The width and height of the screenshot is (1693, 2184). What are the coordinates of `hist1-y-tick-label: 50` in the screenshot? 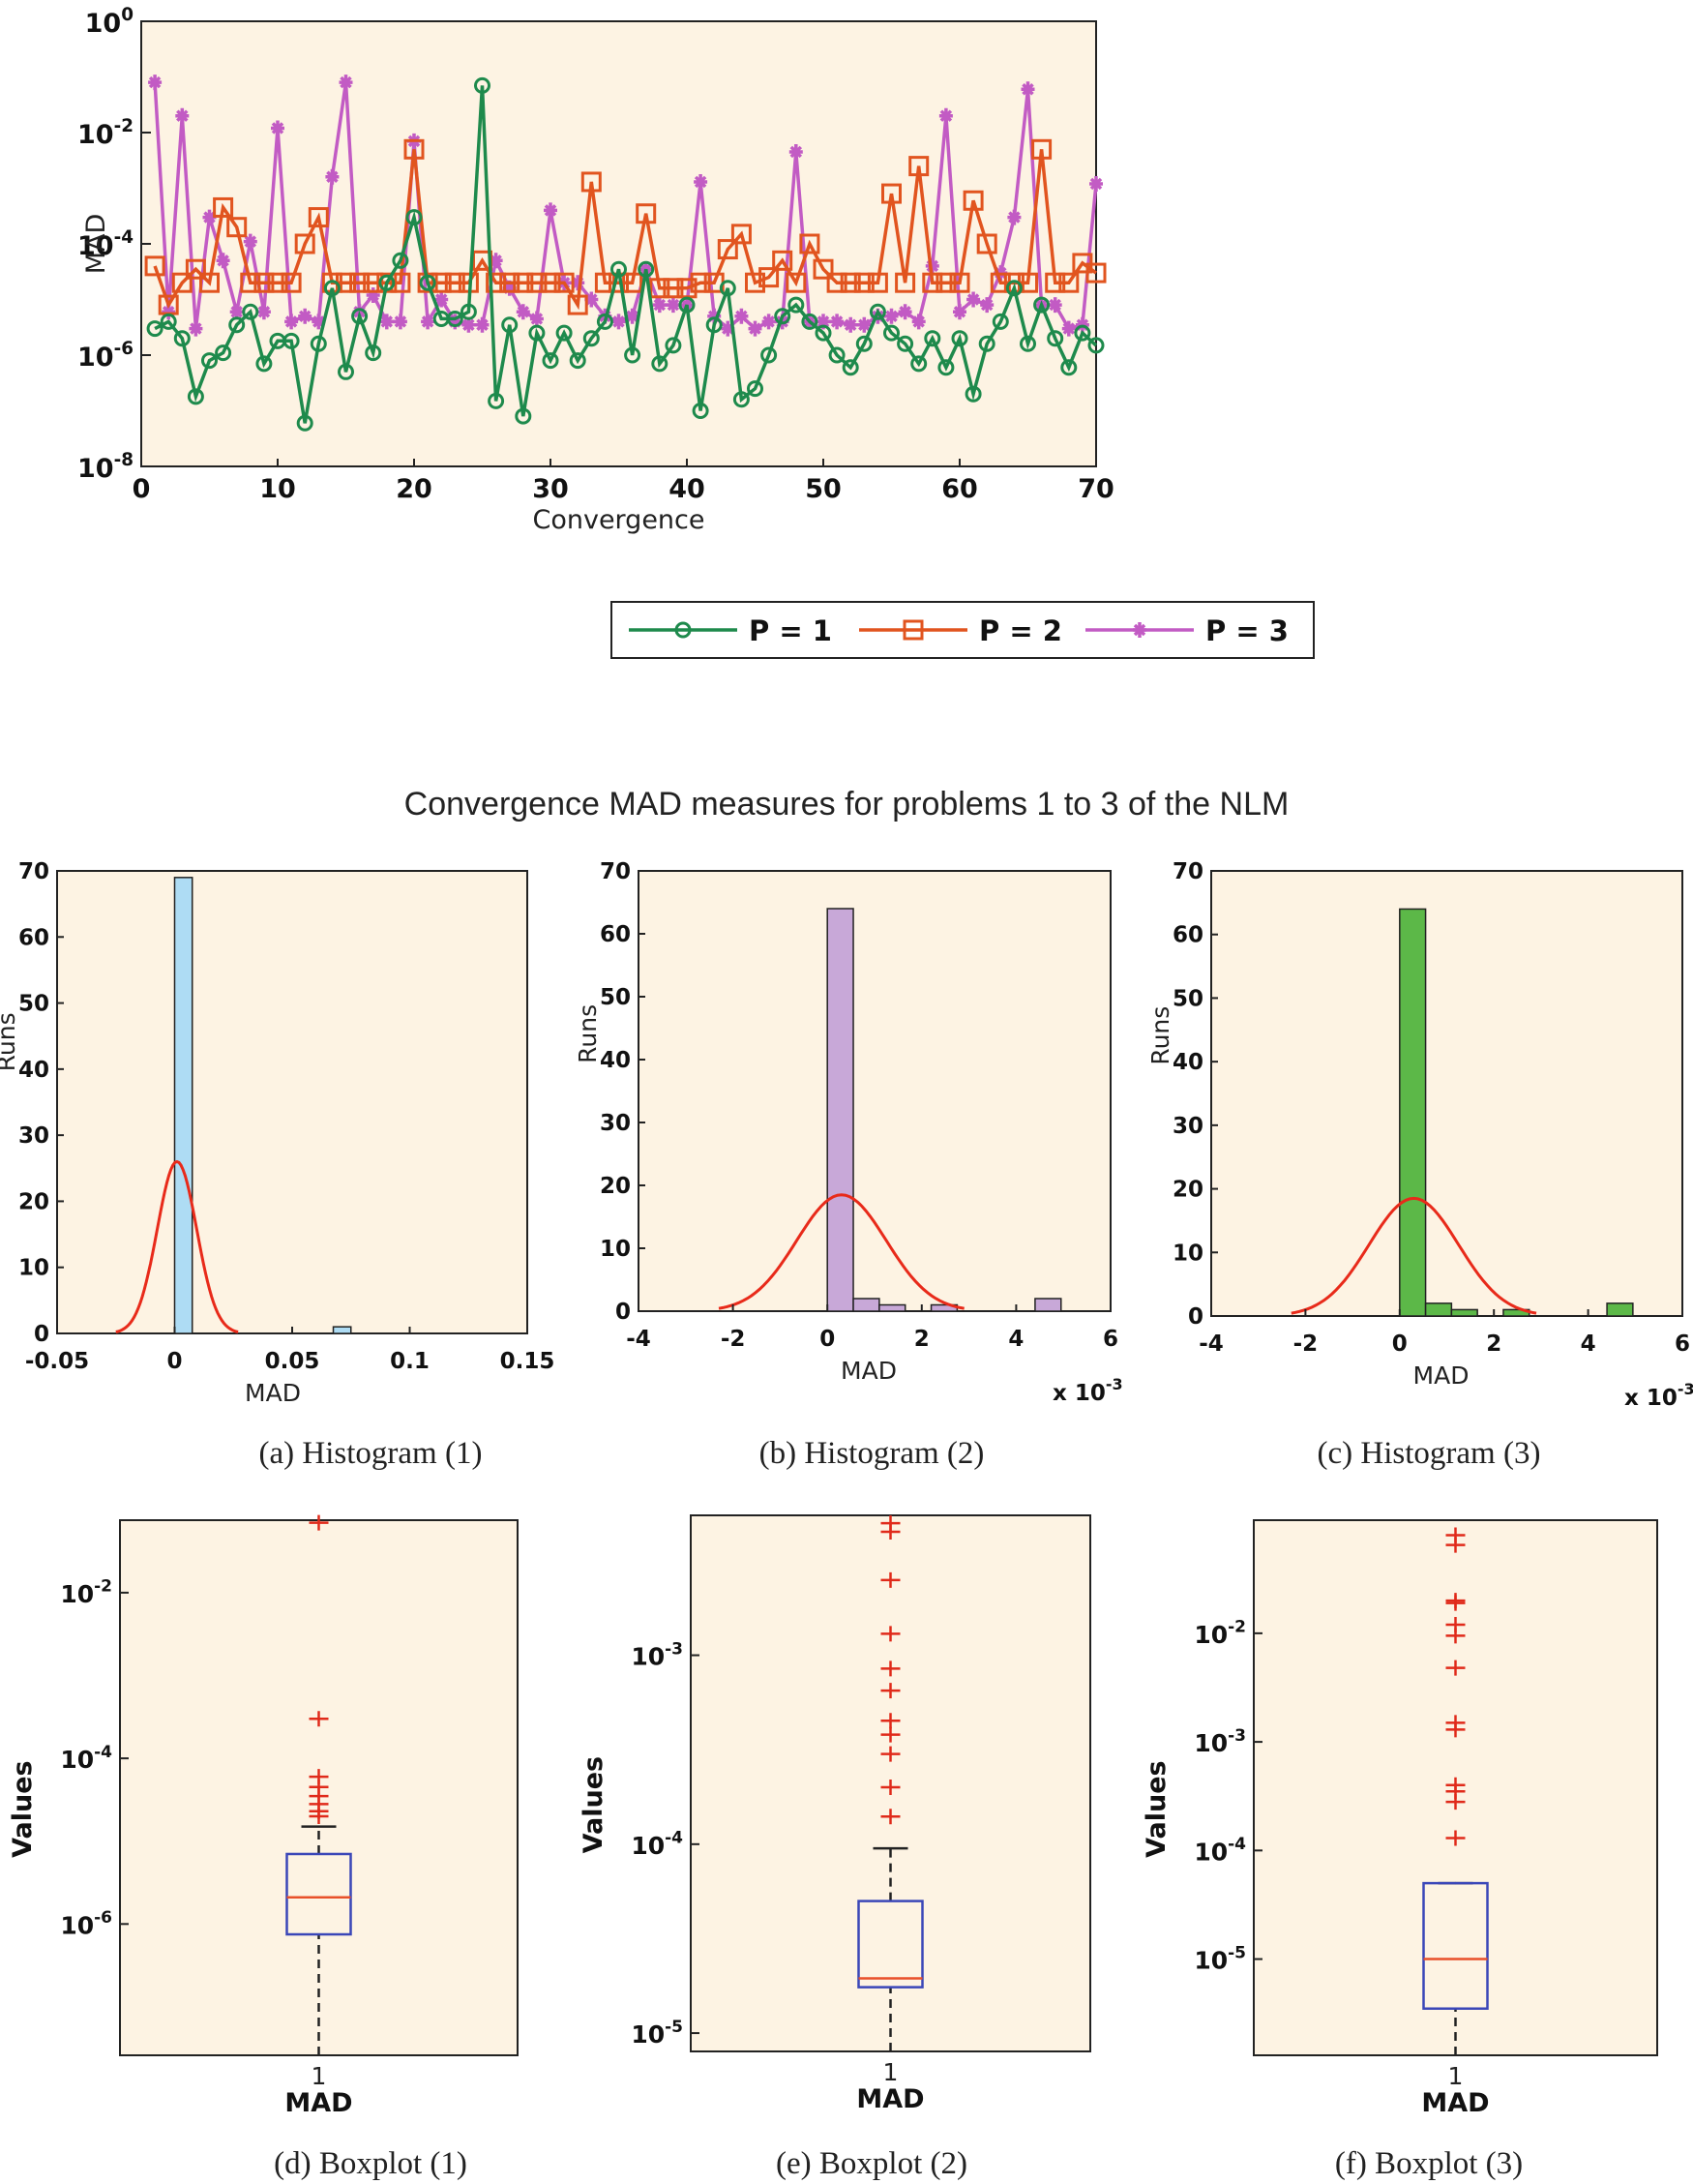 It's located at (33, 1004).